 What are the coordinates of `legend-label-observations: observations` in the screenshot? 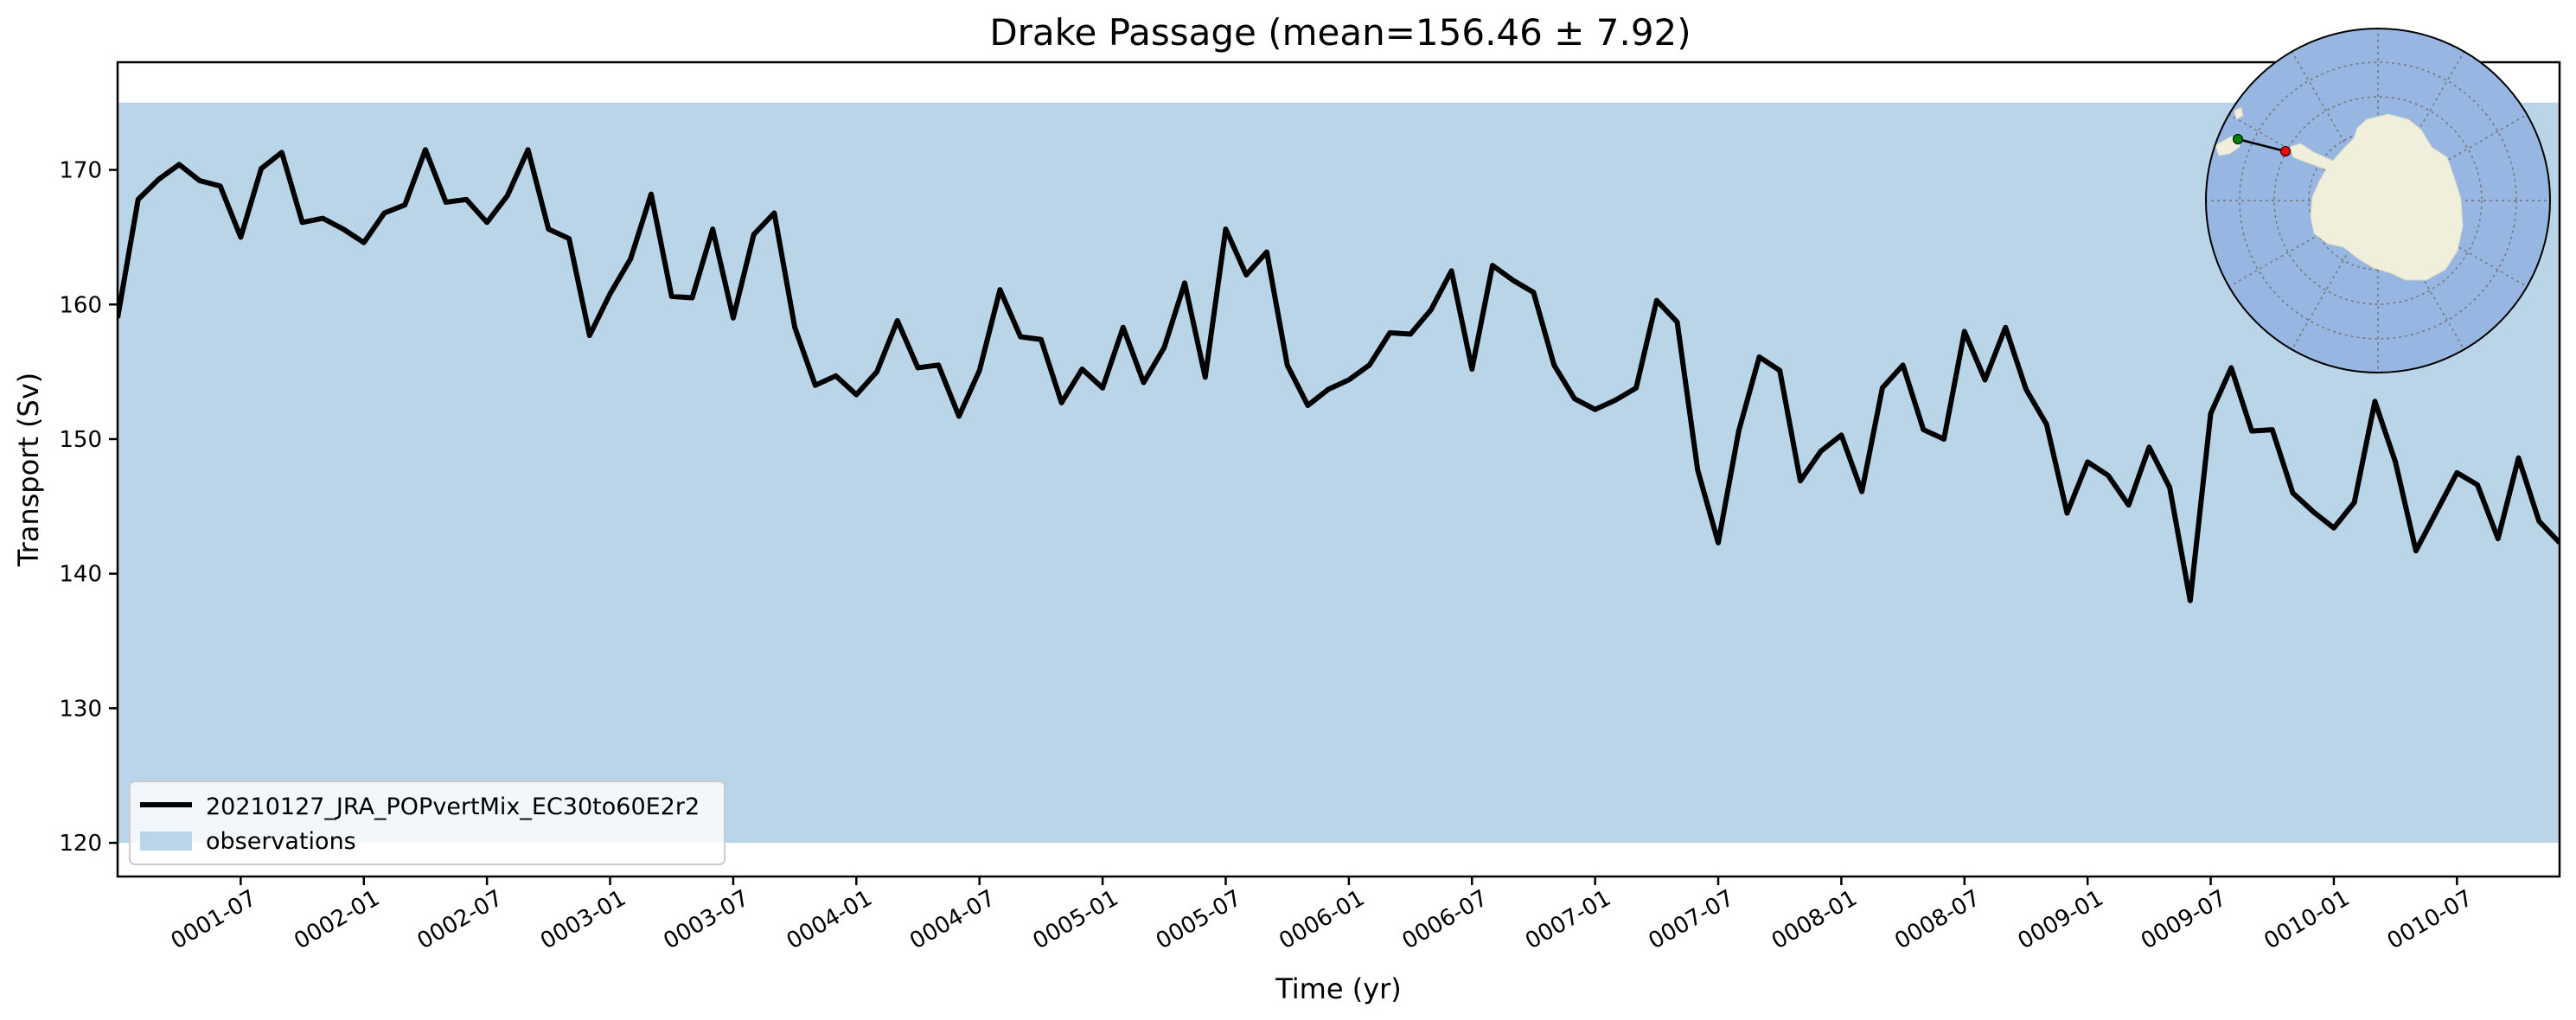 It's located at (281, 842).